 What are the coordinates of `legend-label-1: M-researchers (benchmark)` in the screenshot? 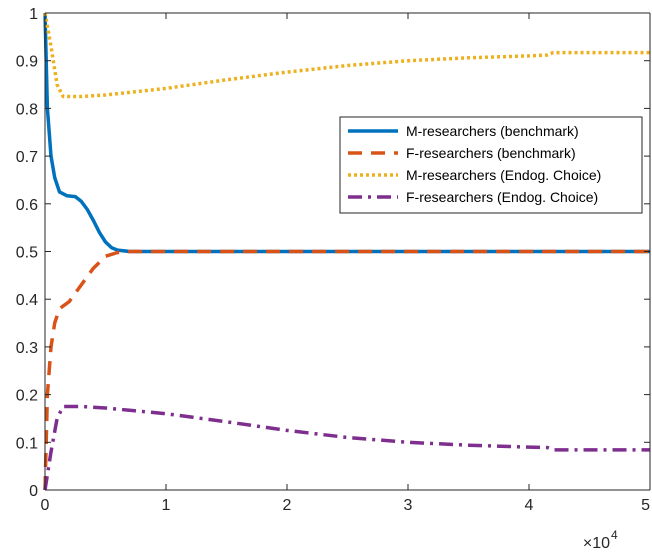 It's located at (492, 131).